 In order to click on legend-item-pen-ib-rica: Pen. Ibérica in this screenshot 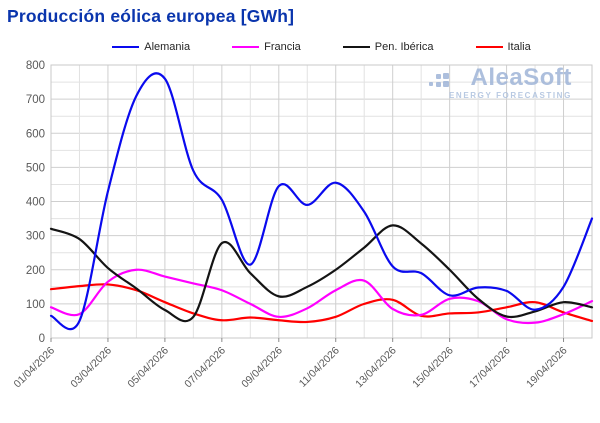, I will do `click(388, 47)`.